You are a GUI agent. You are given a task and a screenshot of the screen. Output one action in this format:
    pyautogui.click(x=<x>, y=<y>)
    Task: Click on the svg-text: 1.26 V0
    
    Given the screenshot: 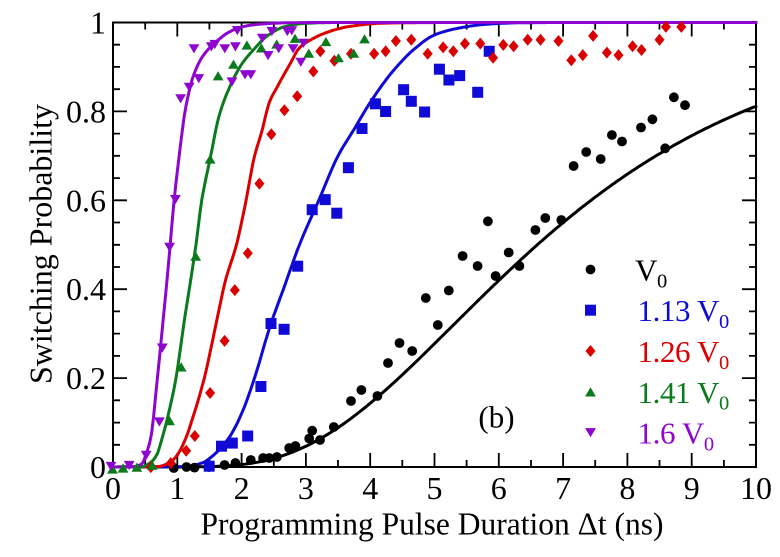 What is the action you would take?
    pyautogui.click(x=683, y=354)
    